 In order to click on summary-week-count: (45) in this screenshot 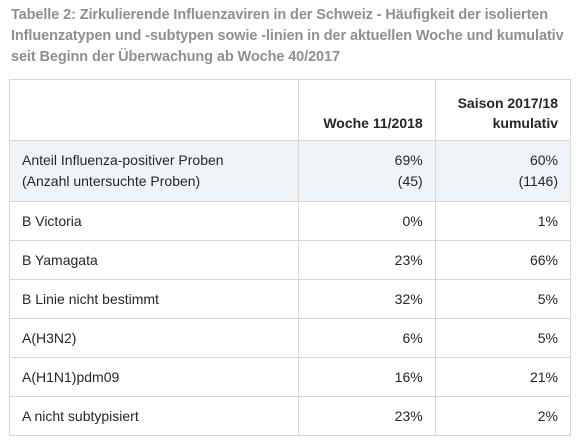, I will do `click(410, 181)`.